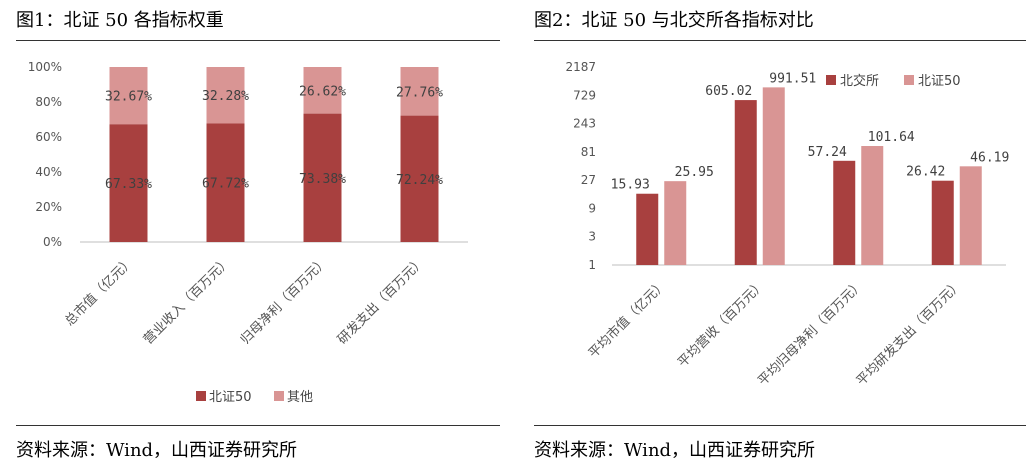  What do you see at coordinates (187, 300) in the screenshot?
I see `x-category-label: 营业收入（百万元）` at bounding box center [187, 300].